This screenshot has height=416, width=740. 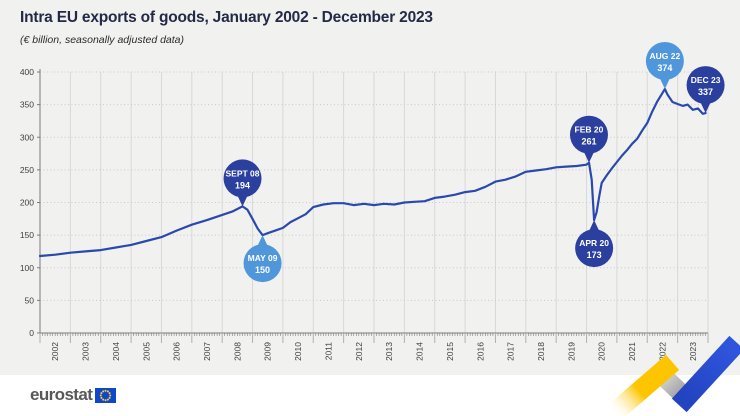 I want to click on callout-value: 150, so click(x=262, y=270).